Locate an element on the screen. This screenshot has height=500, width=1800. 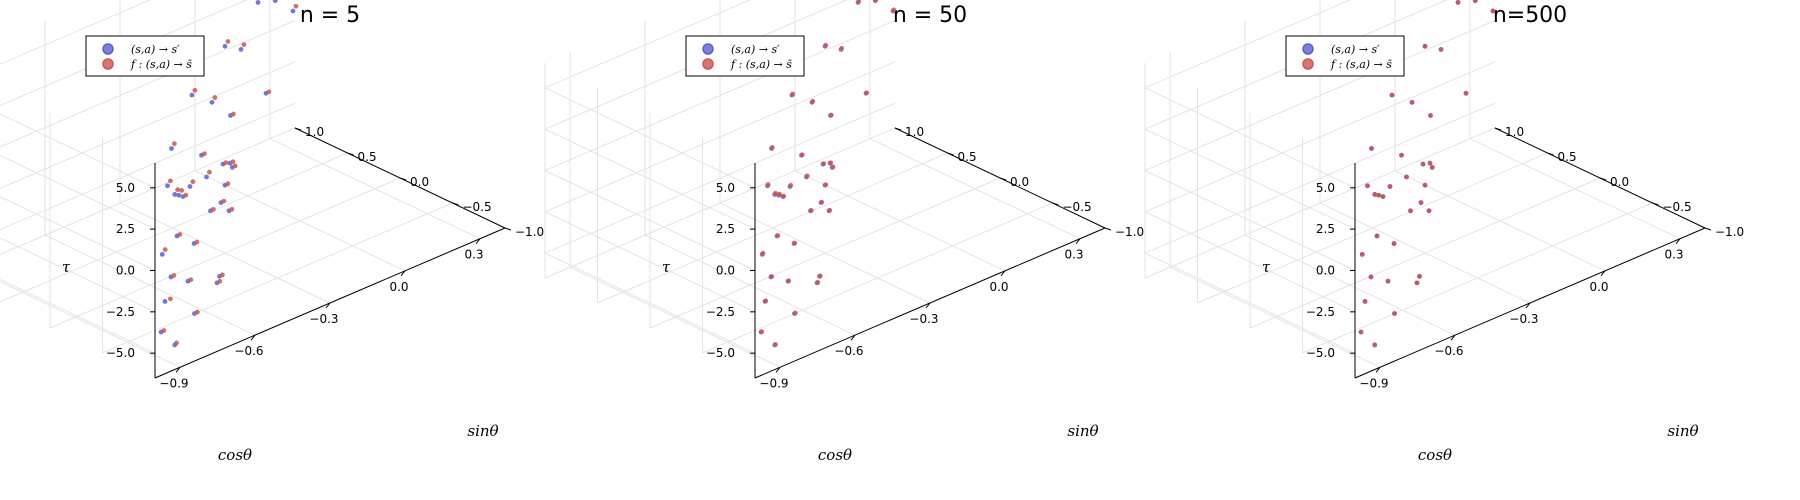
chart-title: n = 5 is located at coordinates (330, 15).